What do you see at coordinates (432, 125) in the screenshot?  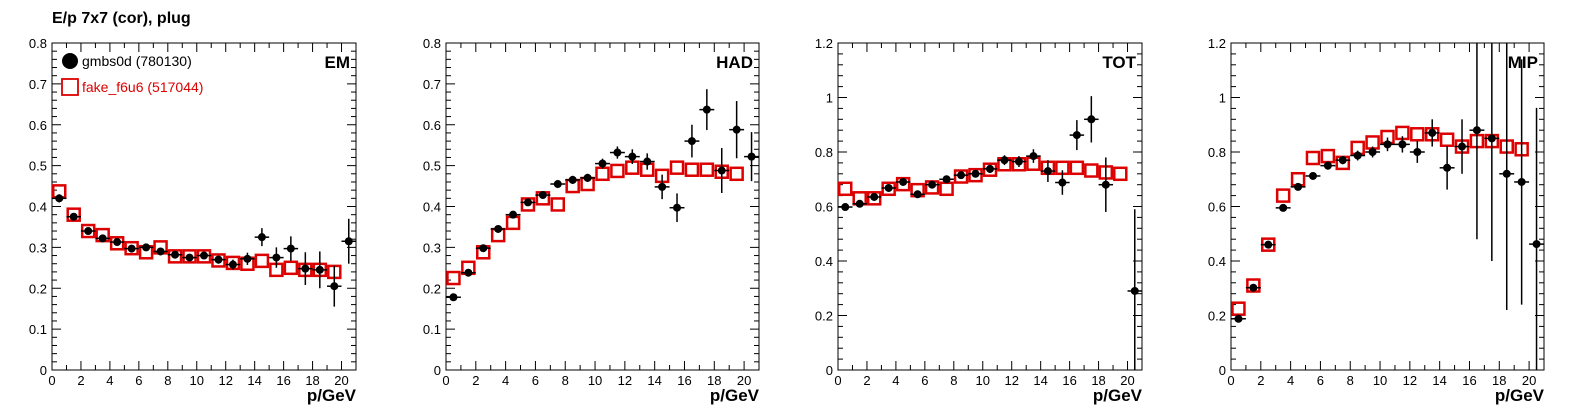 I see `y-tick-label: 0.6` at bounding box center [432, 125].